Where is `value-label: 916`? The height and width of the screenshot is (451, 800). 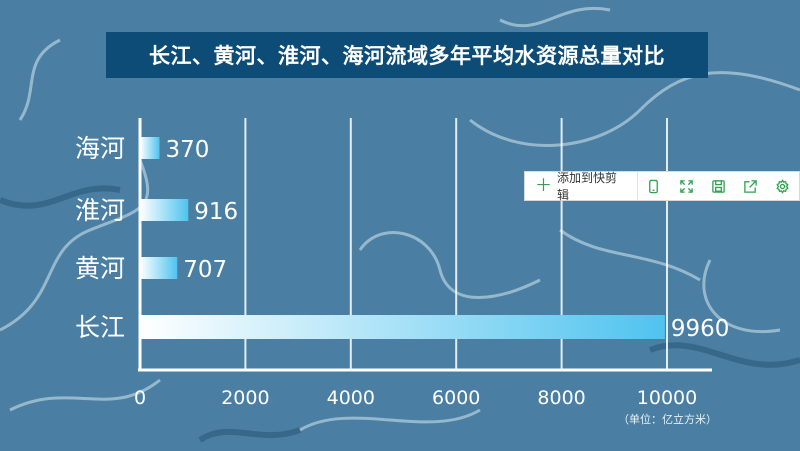 value-label: 916 is located at coordinates (216, 212).